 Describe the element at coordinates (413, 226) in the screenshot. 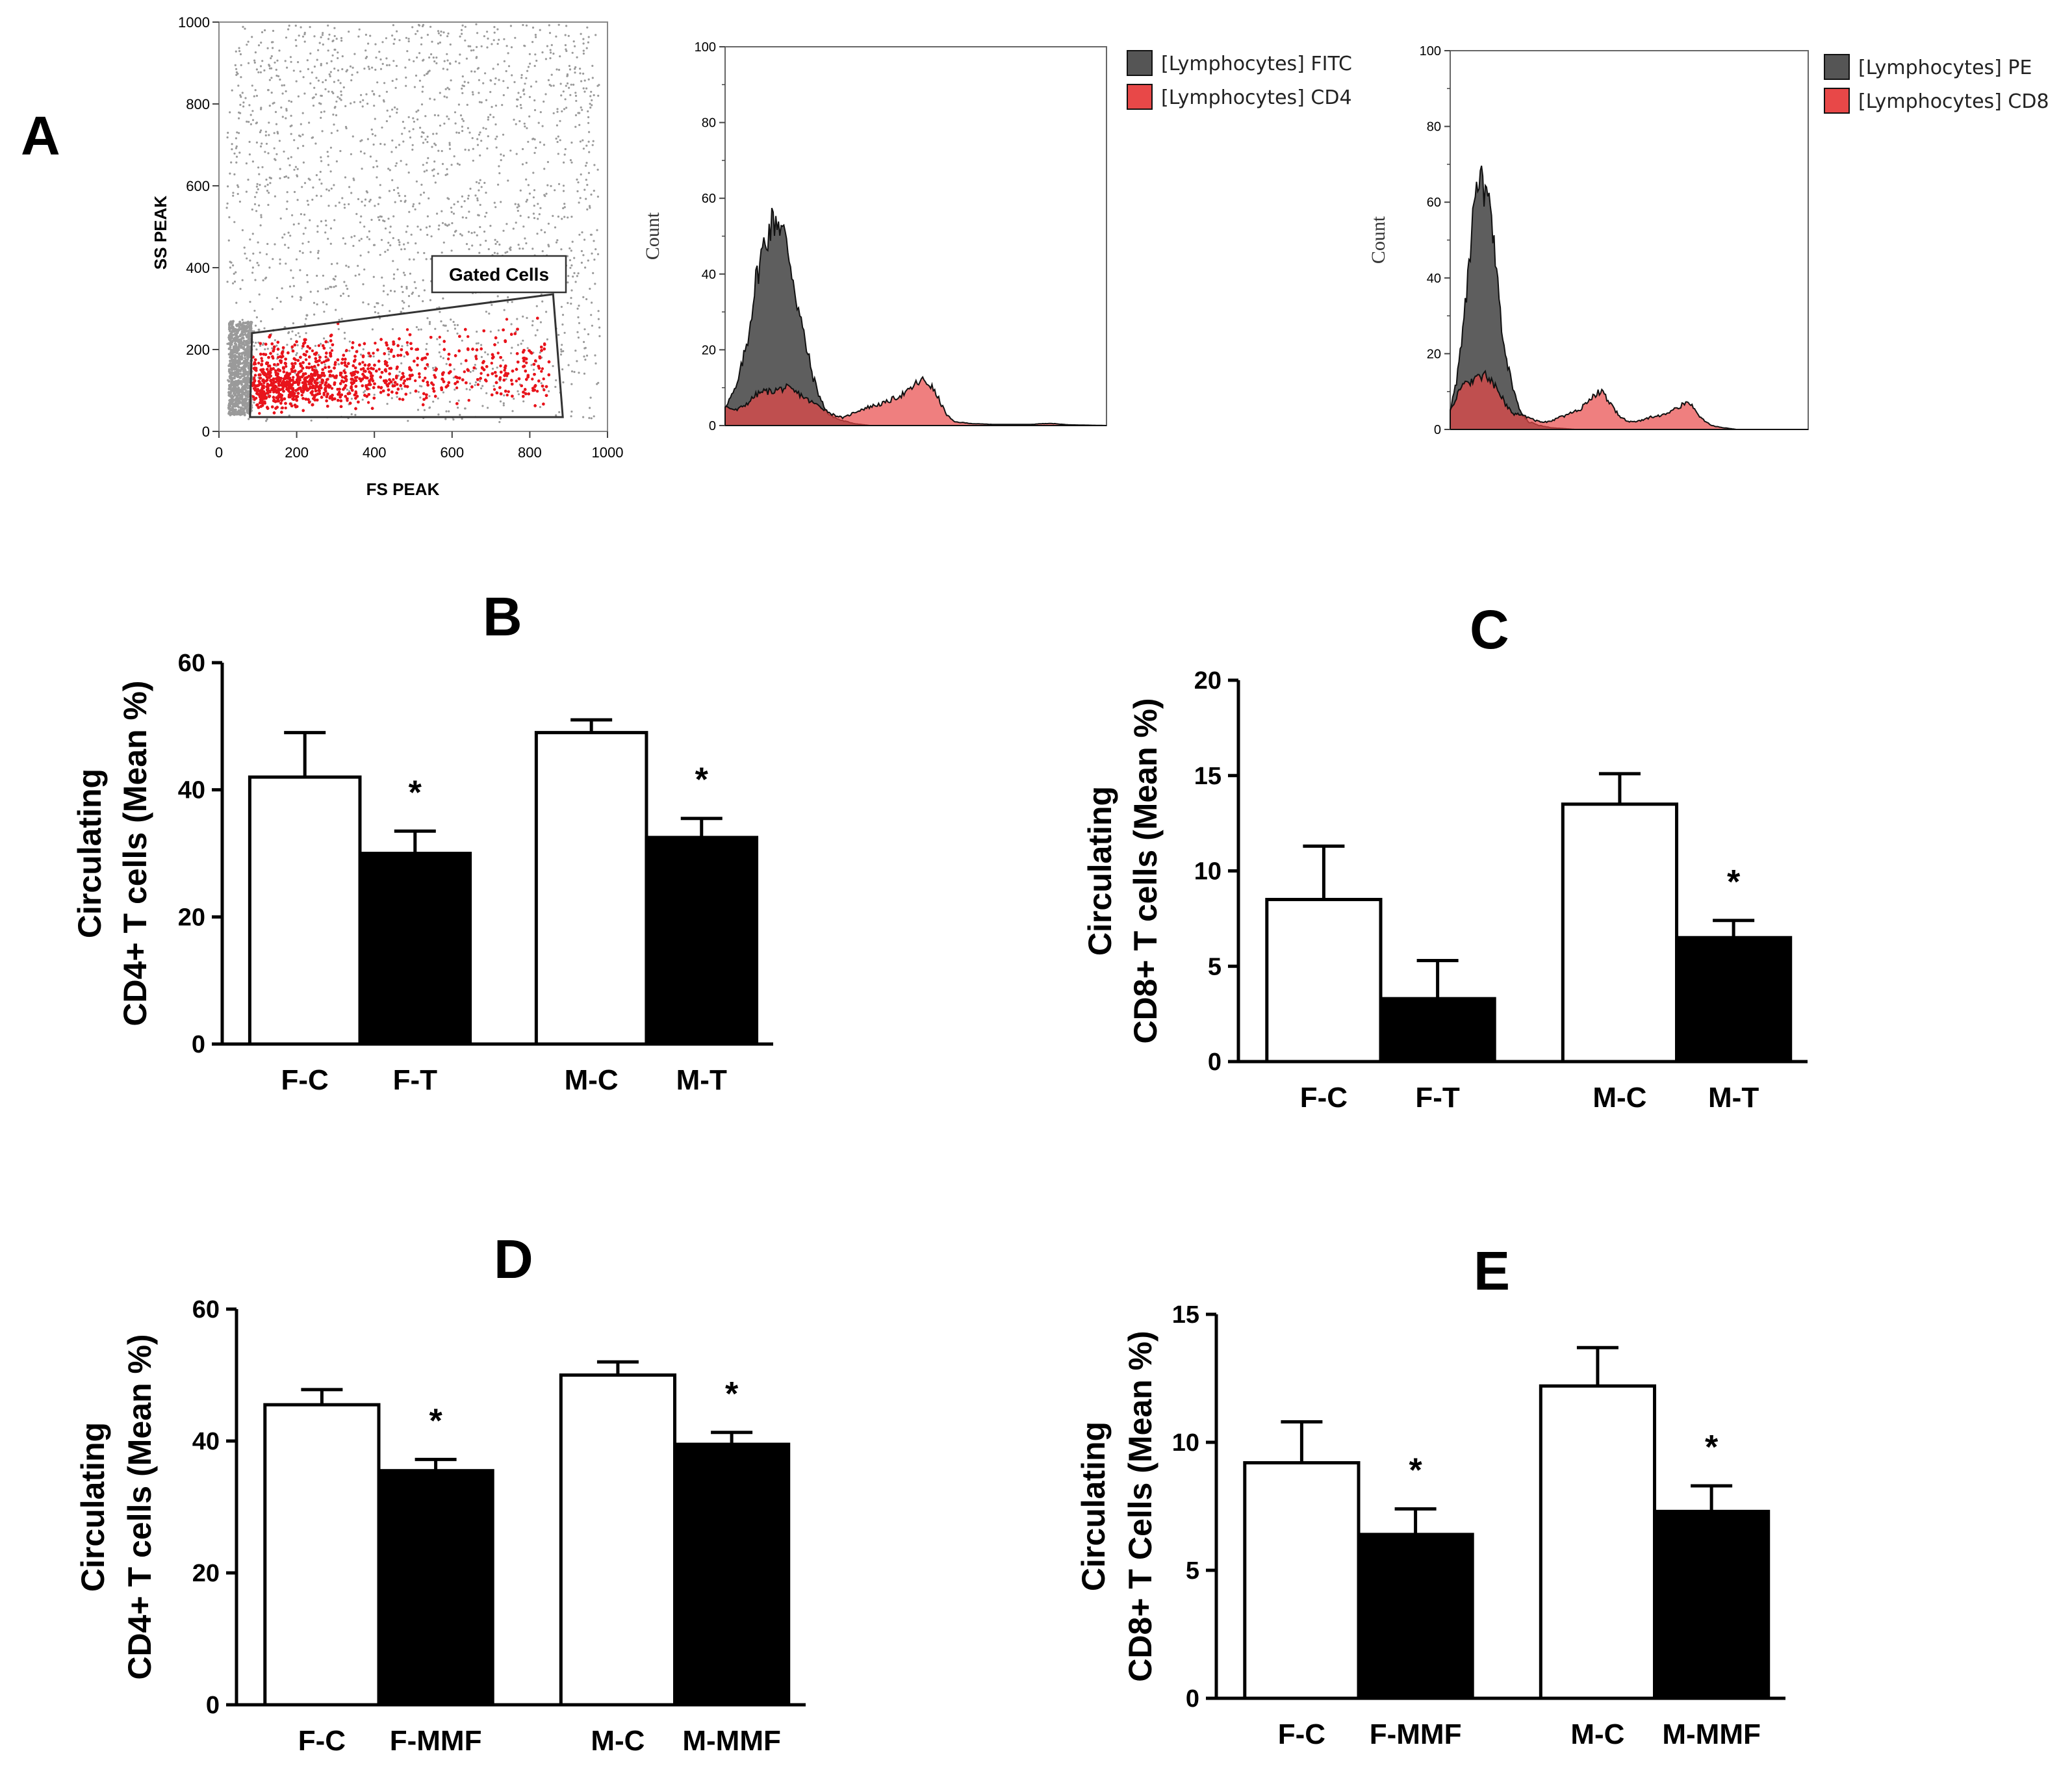

I see `scatter-frame` at that location.